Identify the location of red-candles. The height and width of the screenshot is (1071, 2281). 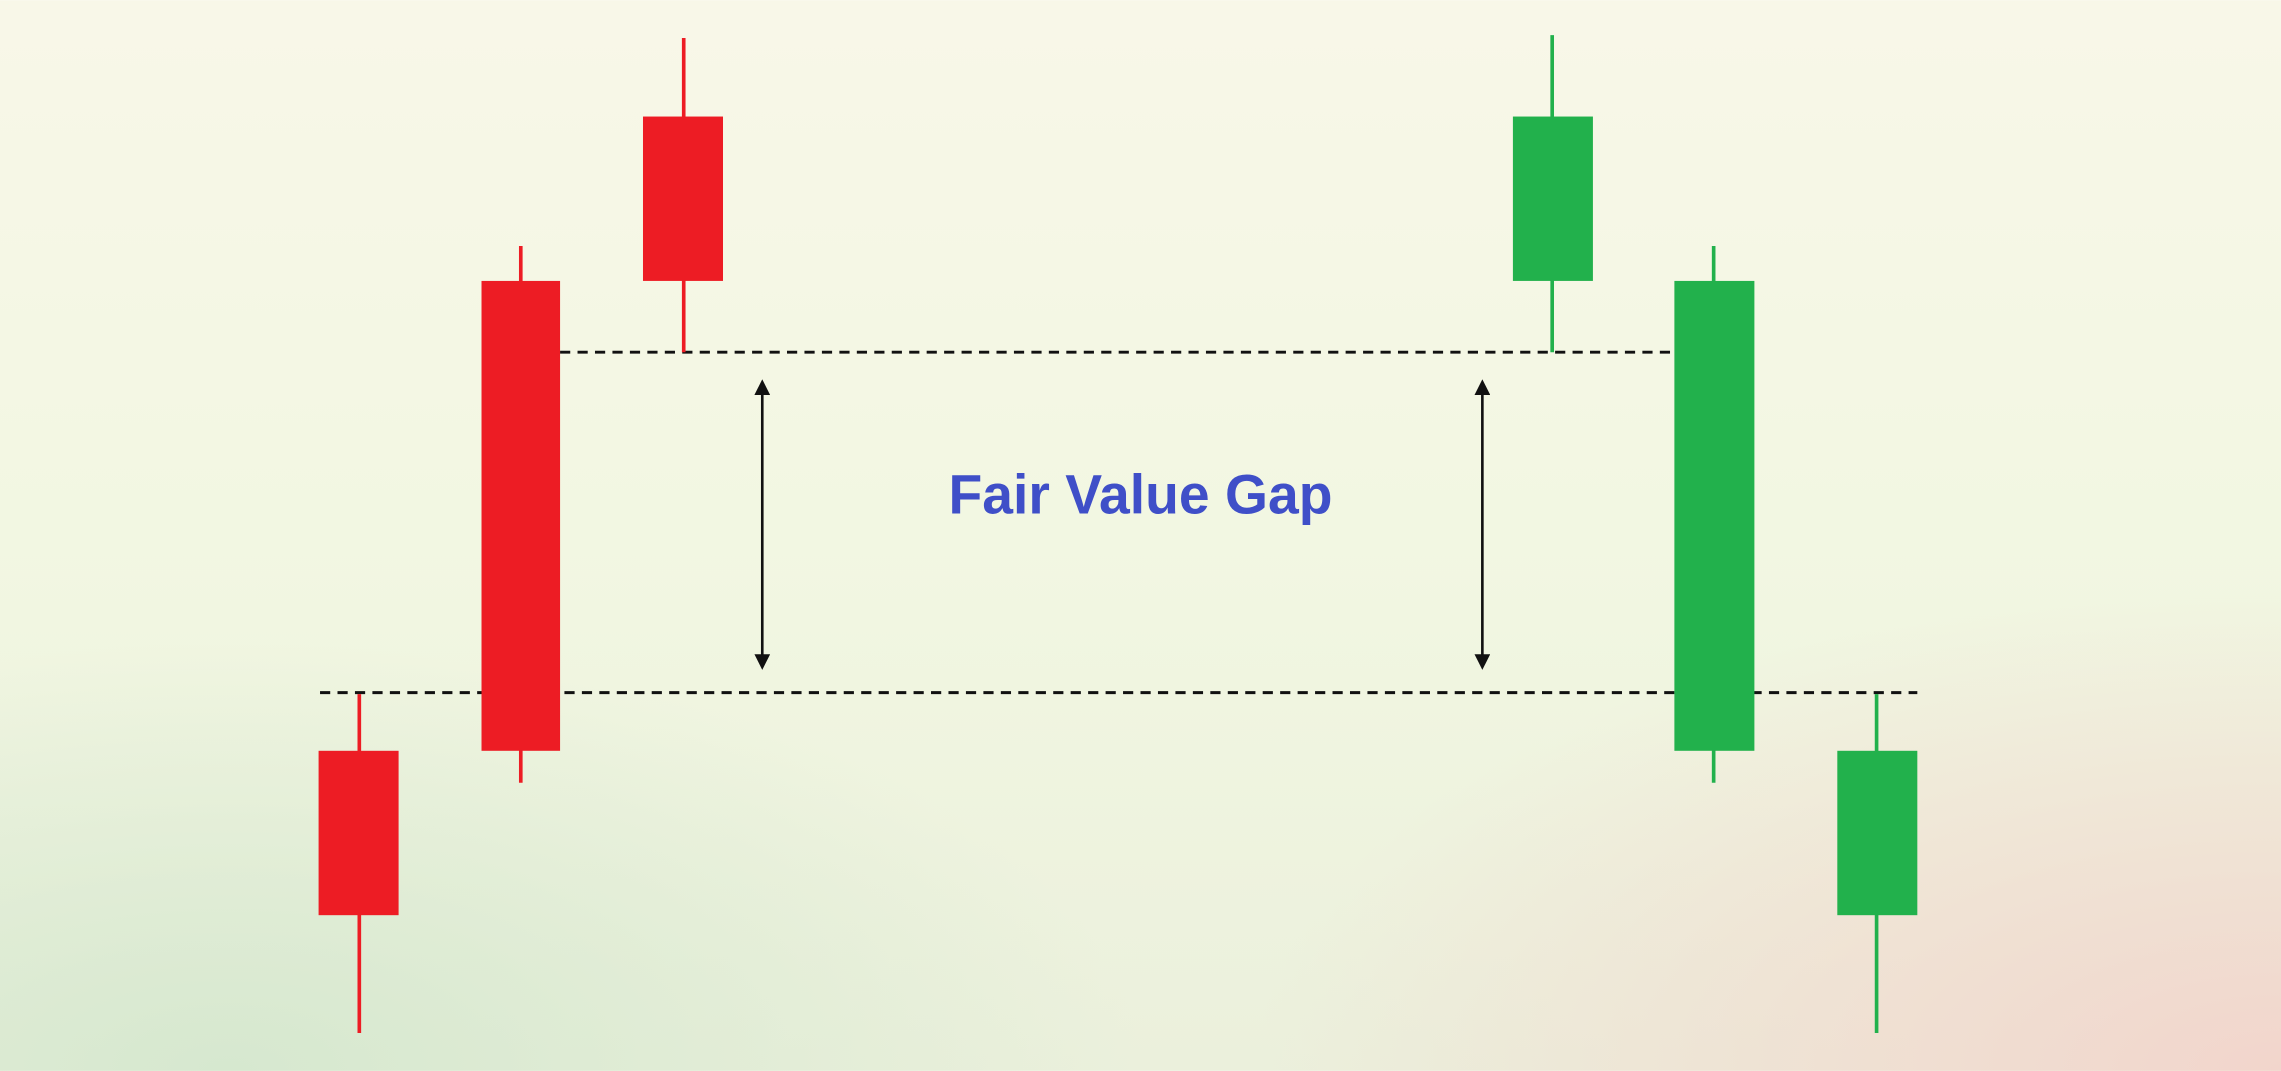
(520, 516).